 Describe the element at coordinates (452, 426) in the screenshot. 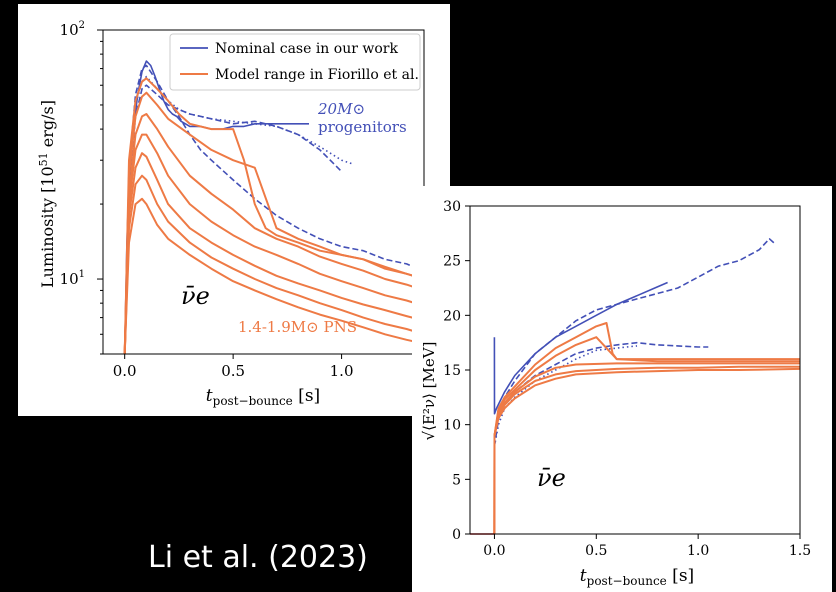

I see `y-tick-label: 10` at that location.